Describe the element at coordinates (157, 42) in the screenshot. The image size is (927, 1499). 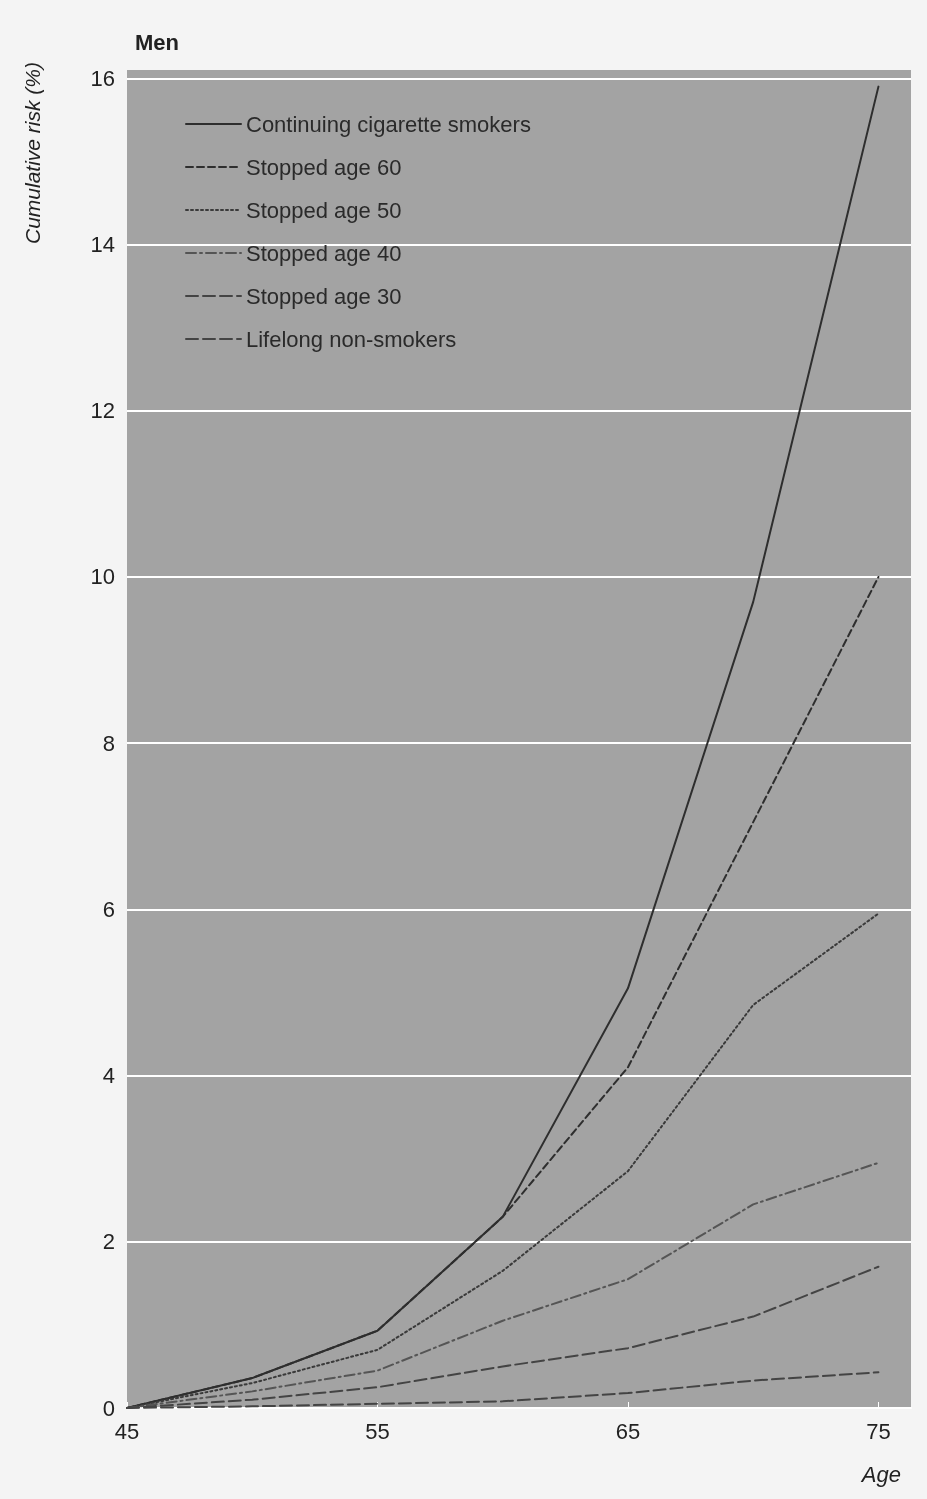
I see `chart-title: Men` at that location.